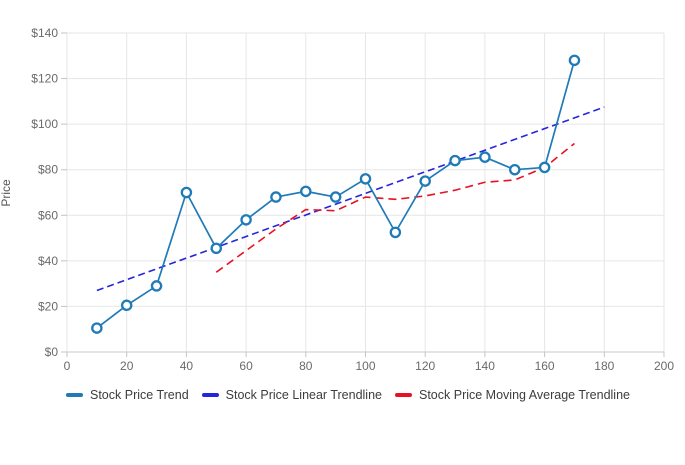 The height and width of the screenshot is (465, 685). Describe the element at coordinates (127, 366) in the screenshot. I see `x-tick-label: 20` at that location.